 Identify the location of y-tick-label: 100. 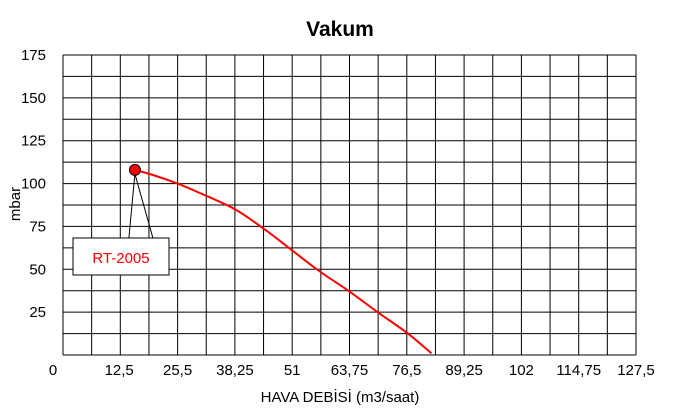
(33, 184).